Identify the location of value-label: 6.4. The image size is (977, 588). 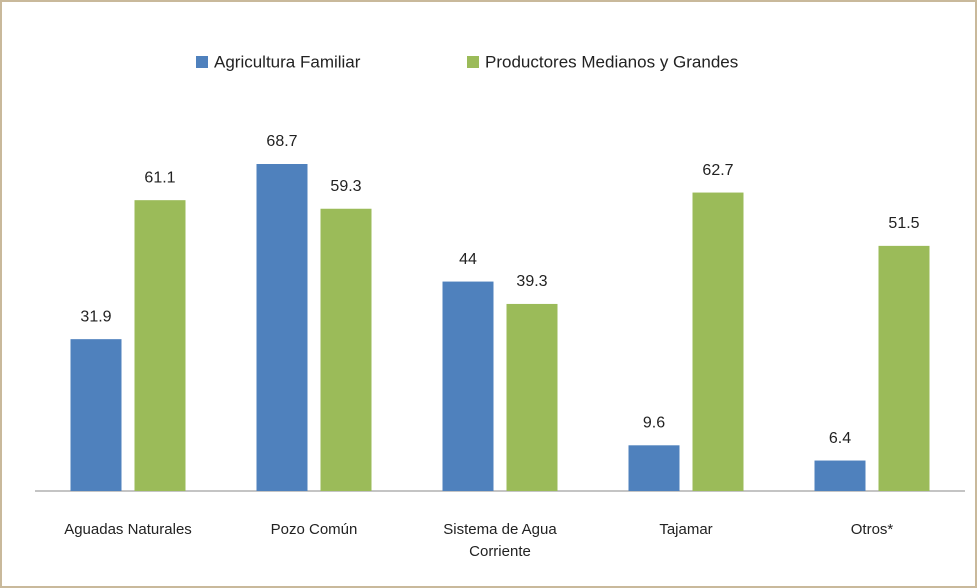
(840, 438).